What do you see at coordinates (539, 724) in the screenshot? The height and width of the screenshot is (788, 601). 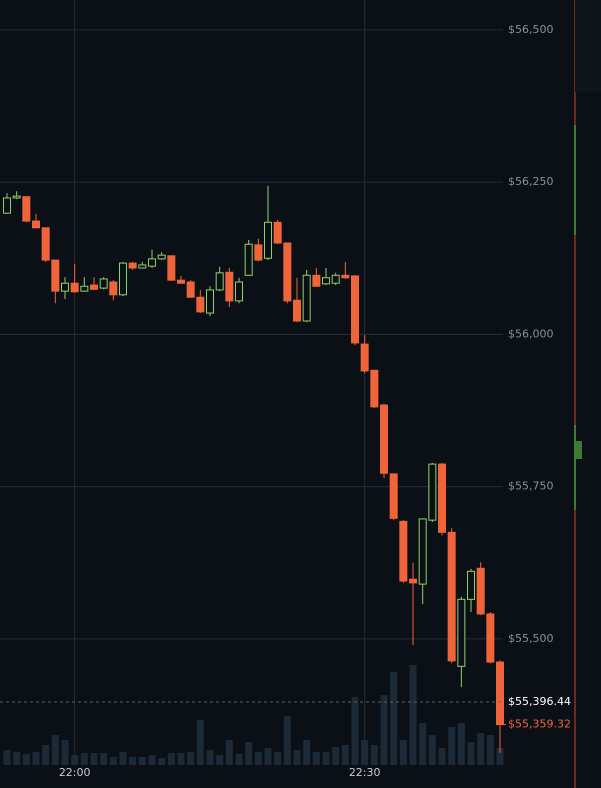 I see `price-label: $55,359.32` at bounding box center [539, 724].